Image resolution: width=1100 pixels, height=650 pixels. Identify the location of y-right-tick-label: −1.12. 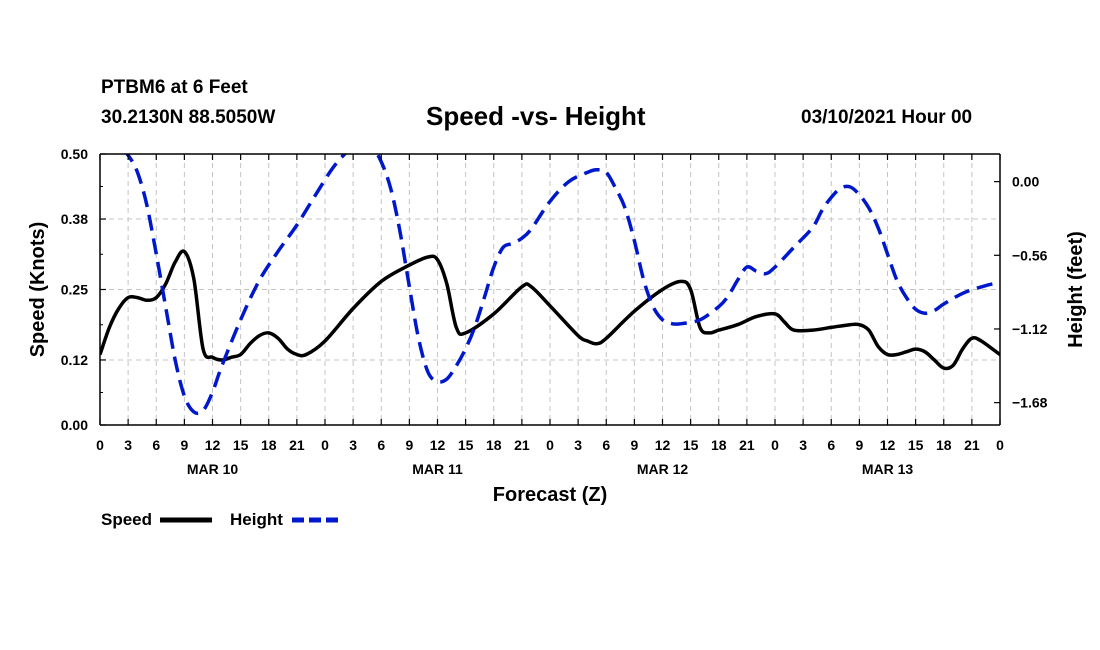
(1030, 329).